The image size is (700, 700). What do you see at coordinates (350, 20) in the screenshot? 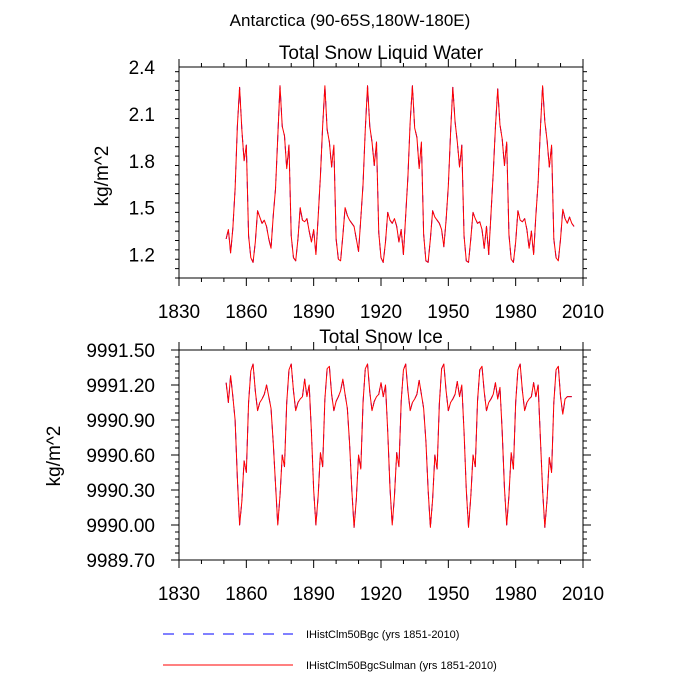
I see `figure-title: Antarctica (90-65S,180W-180E)` at bounding box center [350, 20].